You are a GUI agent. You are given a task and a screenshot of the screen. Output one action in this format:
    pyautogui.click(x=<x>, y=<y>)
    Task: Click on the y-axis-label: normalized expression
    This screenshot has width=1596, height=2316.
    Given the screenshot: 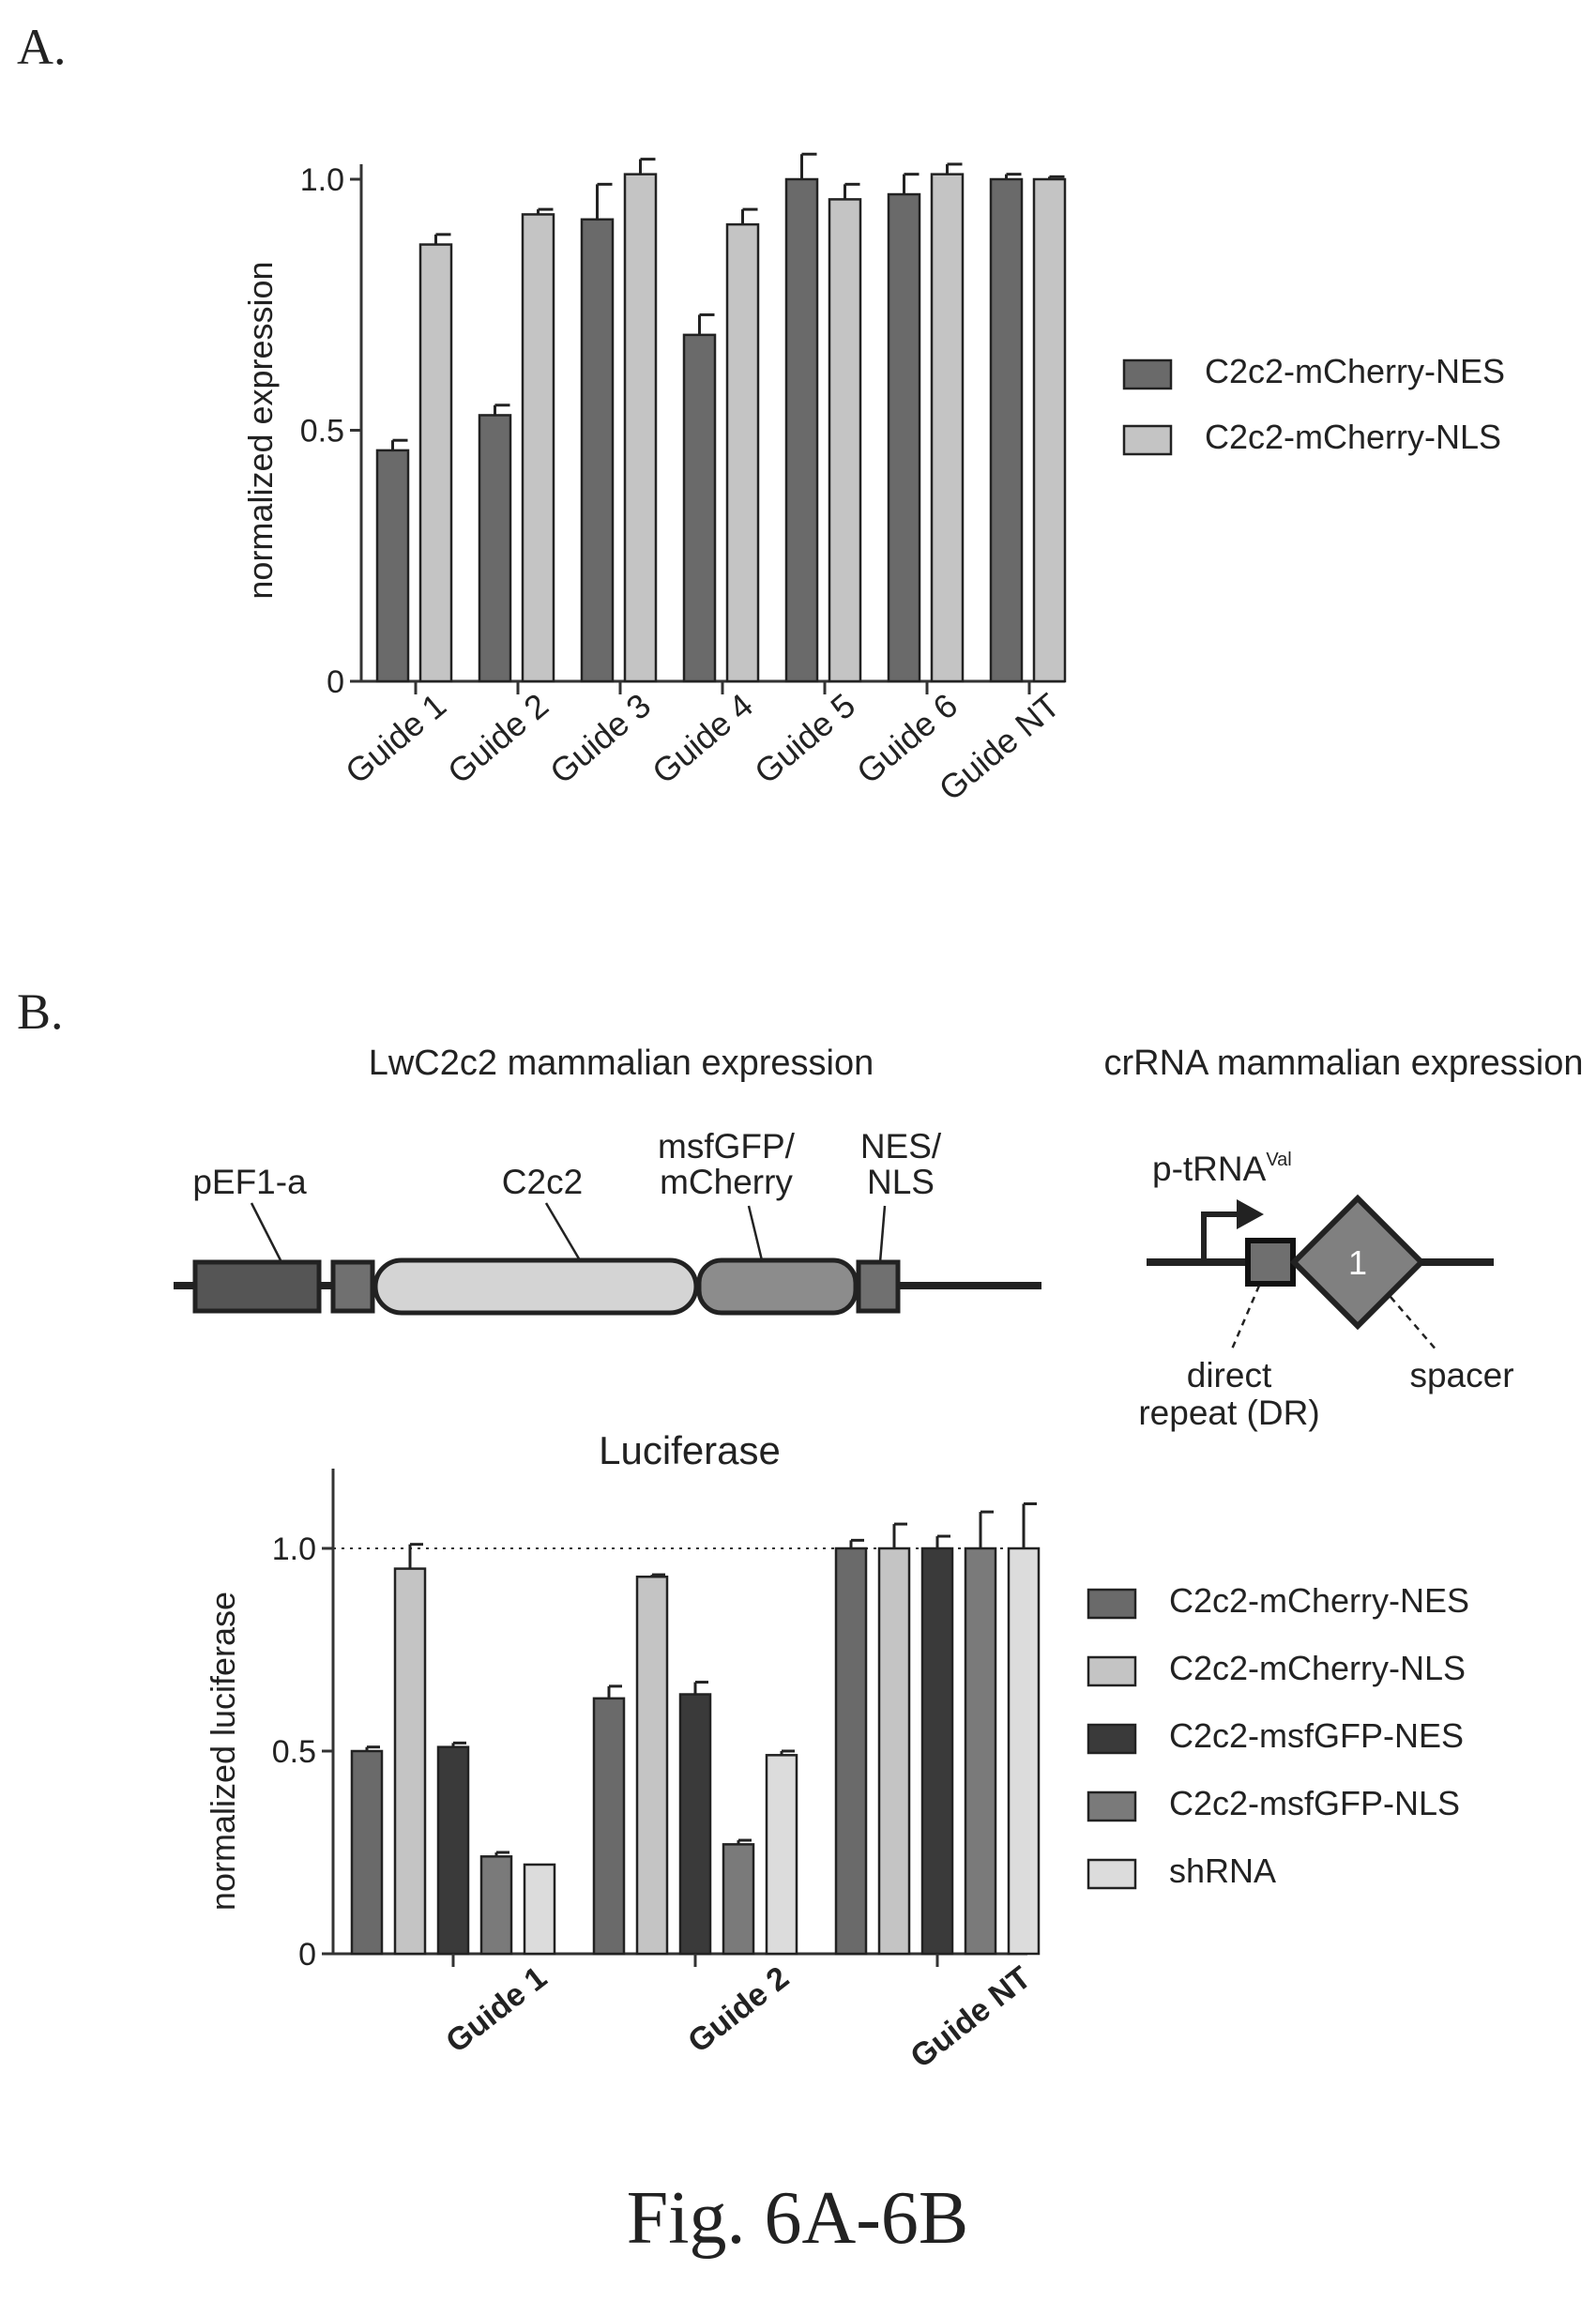 What is the action you would take?
    pyautogui.click(x=260, y=430)
    